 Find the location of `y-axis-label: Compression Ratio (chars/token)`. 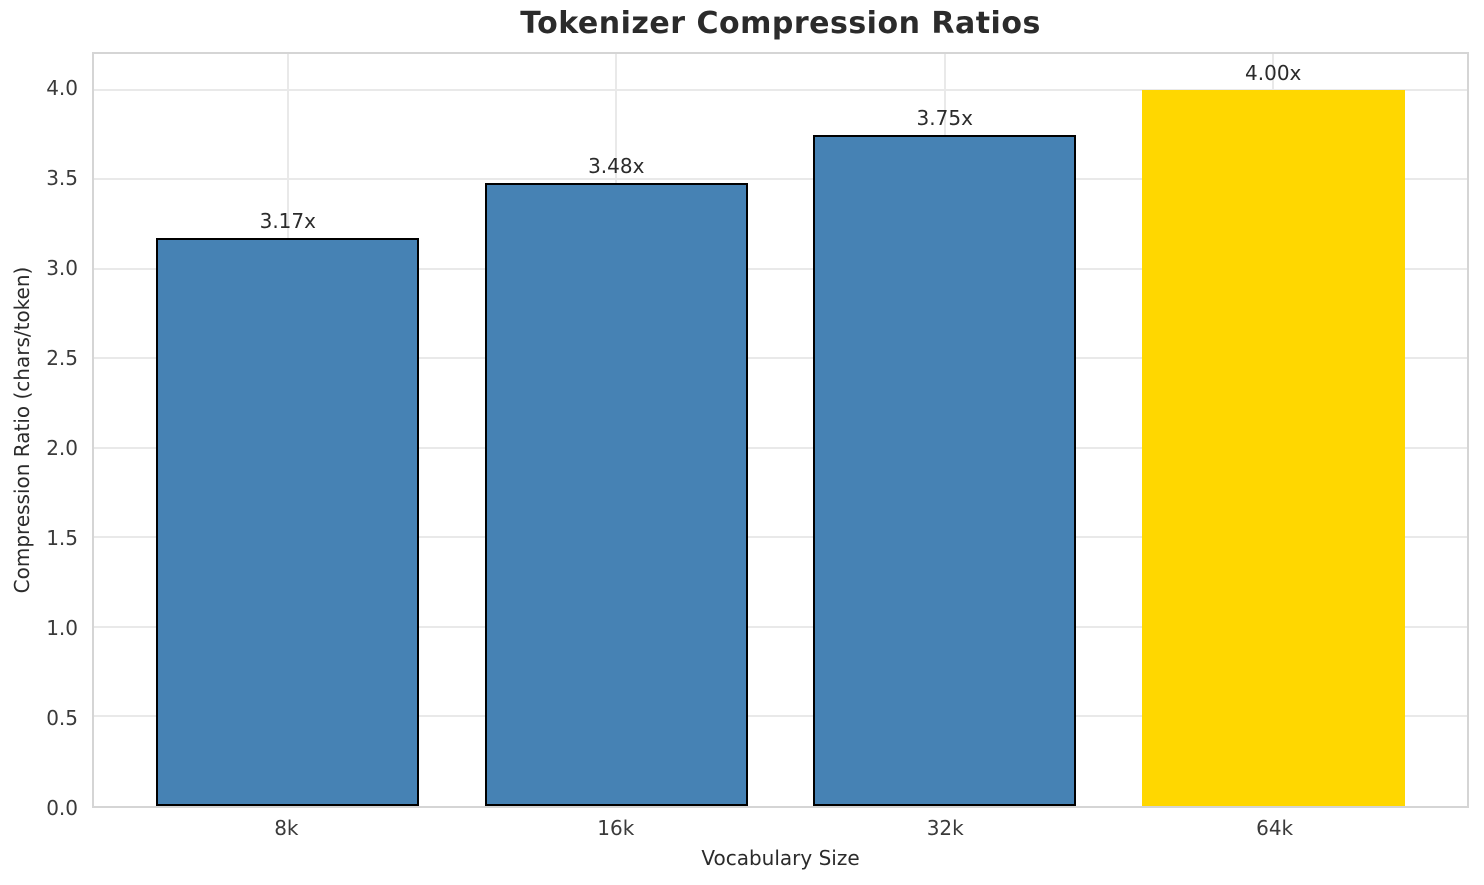

y-axis-label: Compression Ratio (chars/token) is located at coordinates (22, 430).